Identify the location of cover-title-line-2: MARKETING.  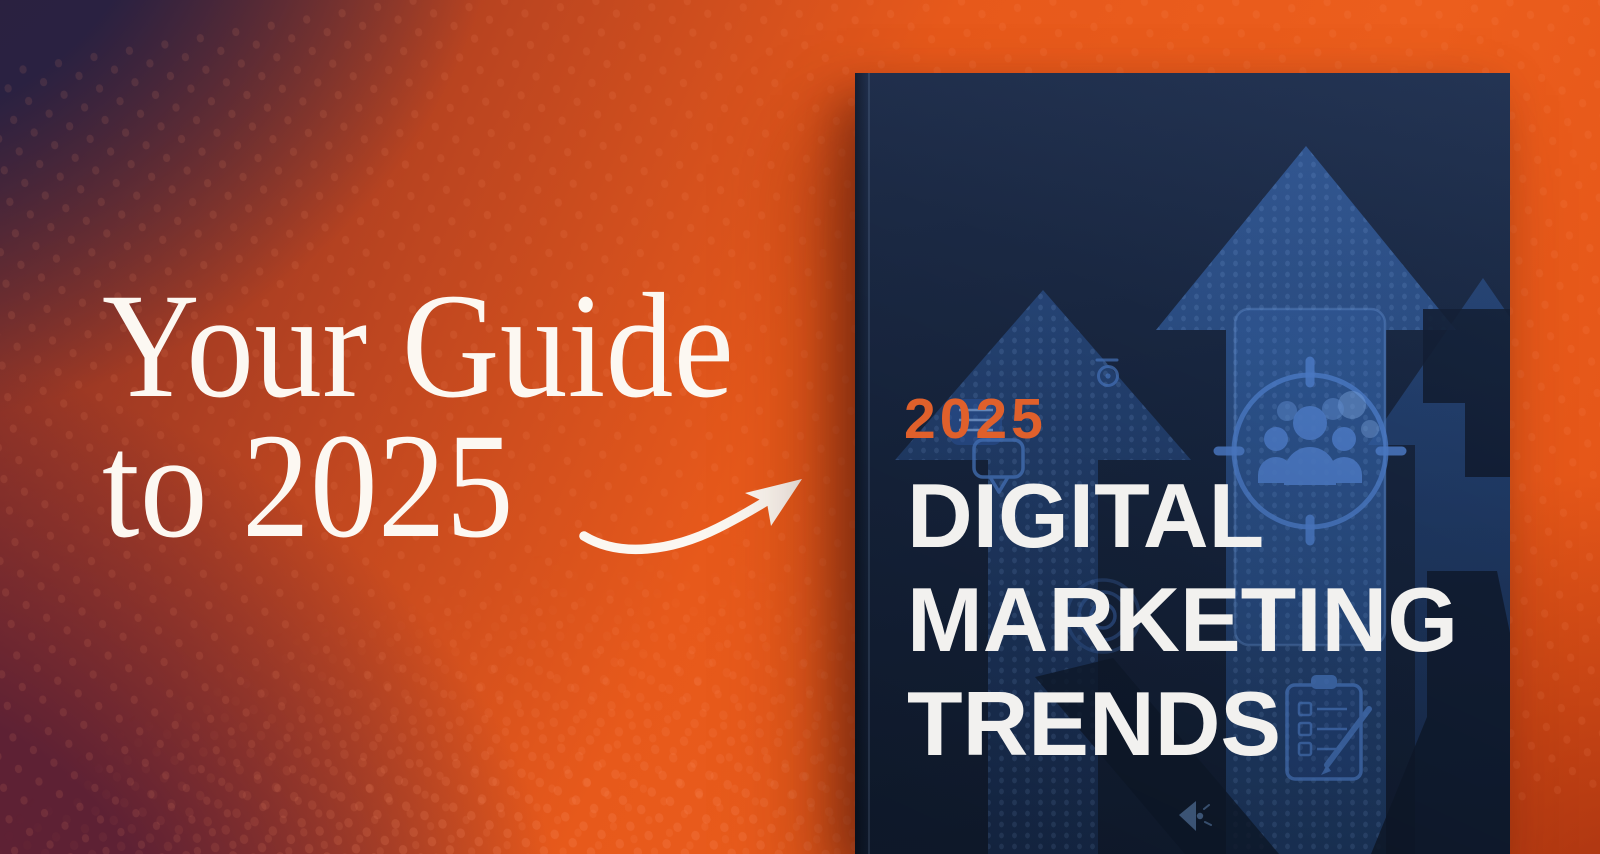
(1183, 620).